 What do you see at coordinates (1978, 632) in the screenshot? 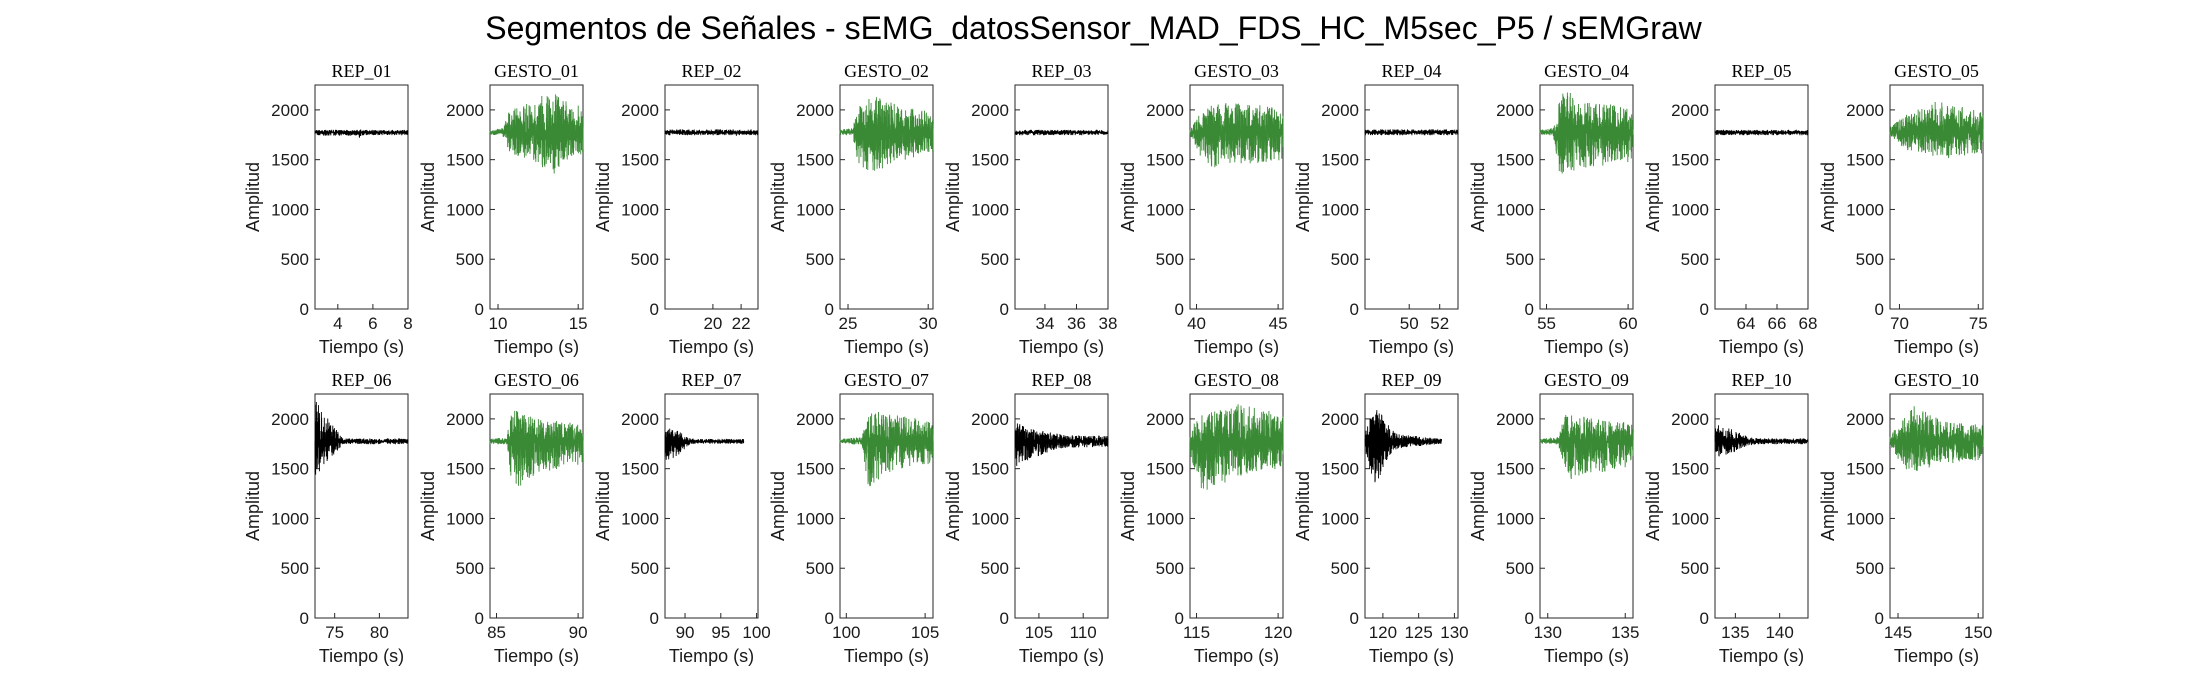
I see `x-tick-label: 150` at bounding box center [1978, 632].